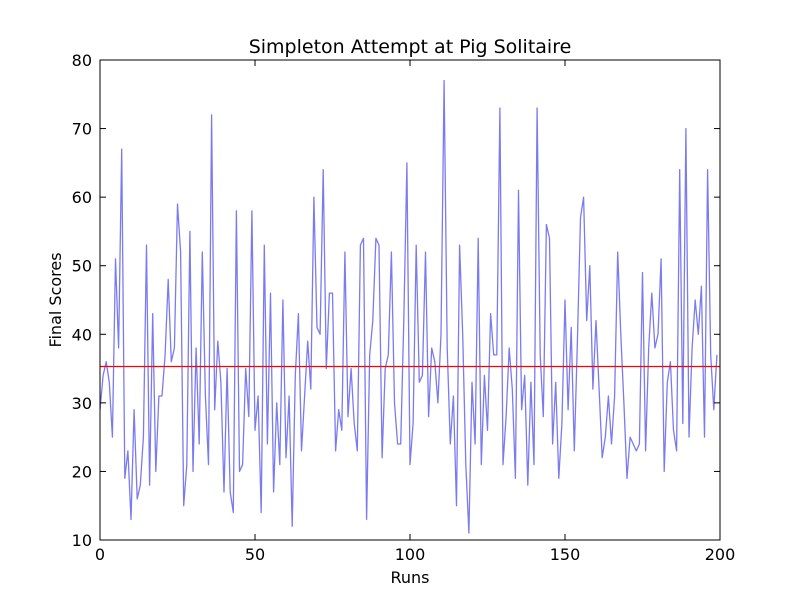  What do you see at coordinates (409, 577) in the screenshot?
I see `x-axis-label: Runs` at bounding box center [409, 577].